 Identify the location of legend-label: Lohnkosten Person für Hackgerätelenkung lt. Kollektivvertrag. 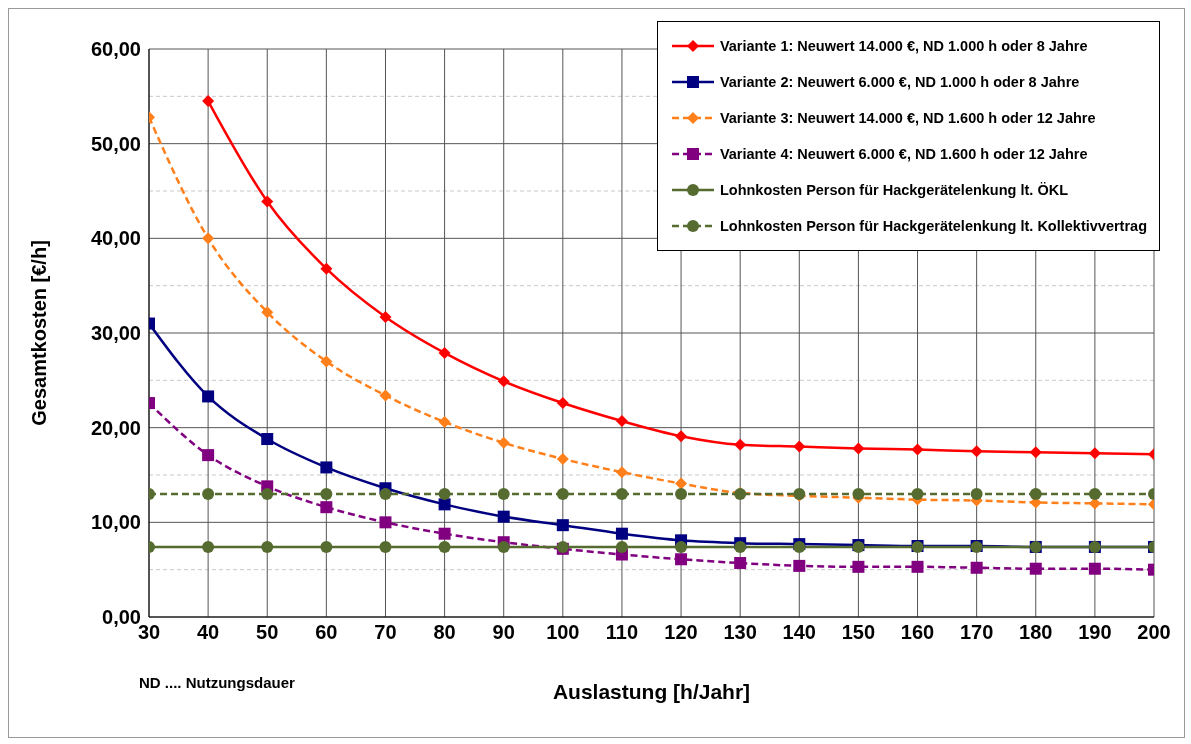
(933, 226).